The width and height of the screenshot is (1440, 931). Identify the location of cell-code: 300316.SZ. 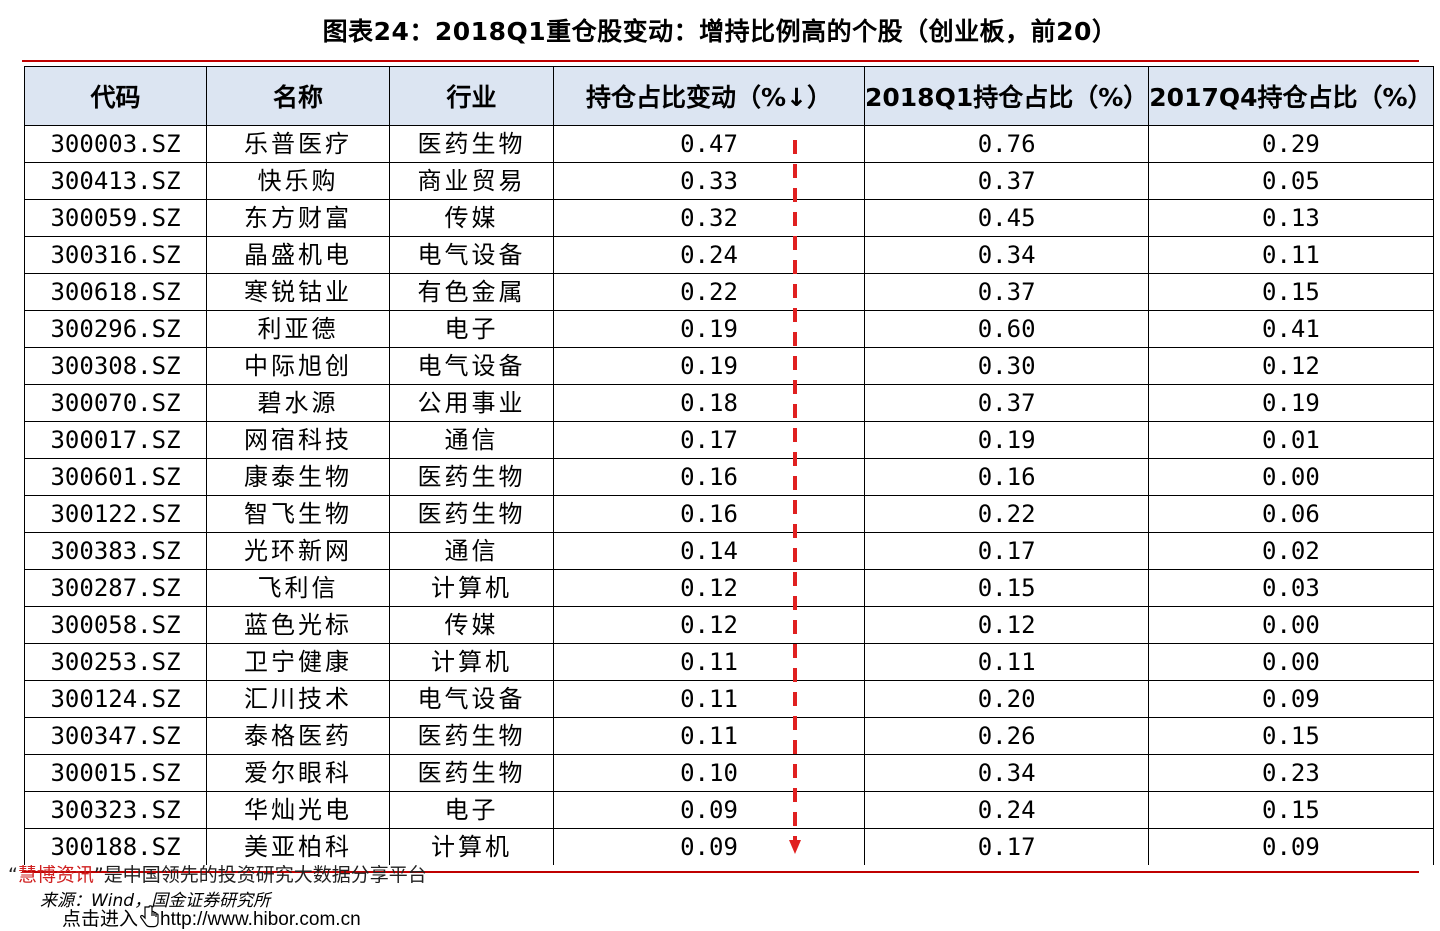
(115, 255).